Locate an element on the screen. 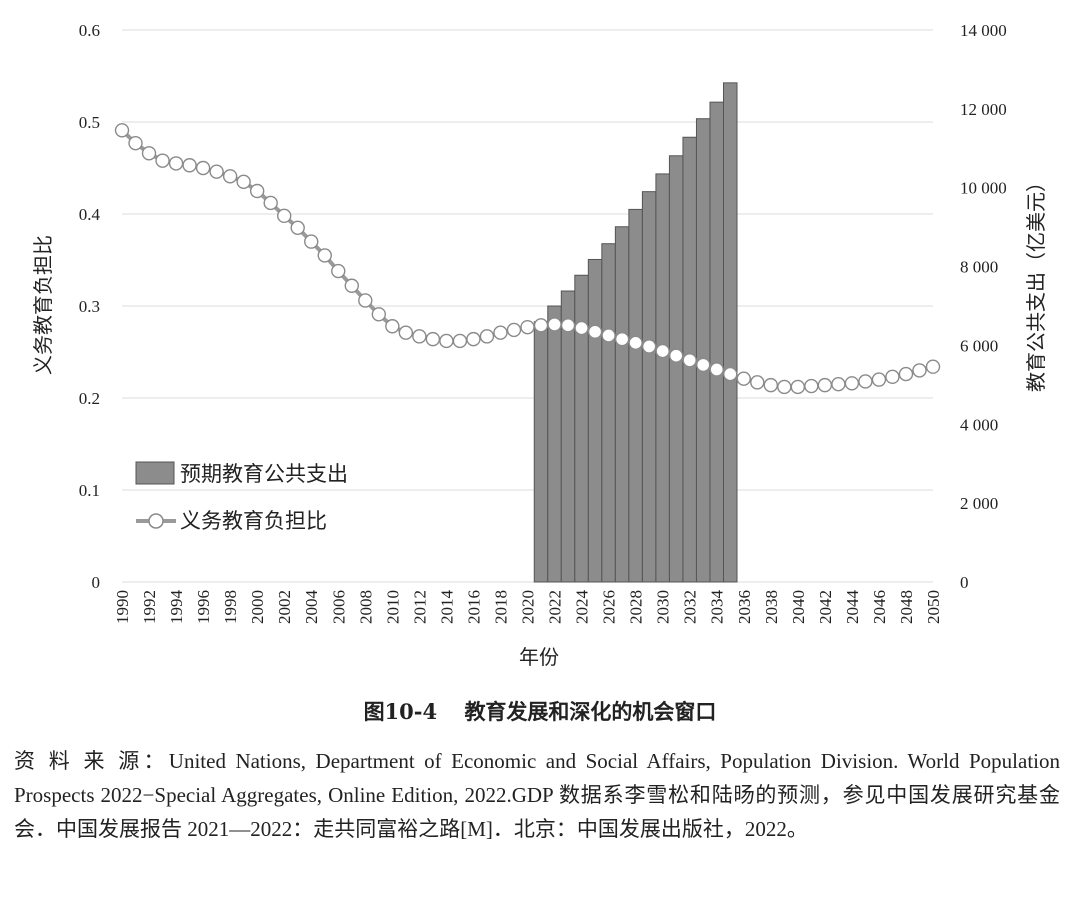 Image resolution: width=1080 pixels, height=912 pixels. legend-line-marker is located at coordinates (156, 521).